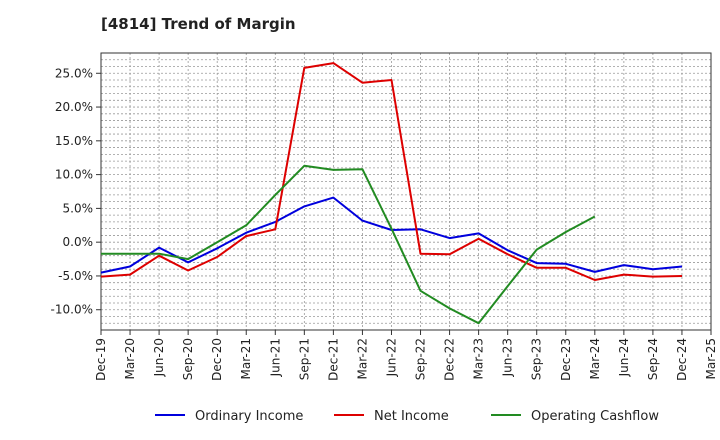 This screenshot has height=440, width=720. Describe the element at coordinates (421, 359) in the screenshot. I see `x-tick-label: Sep-22` at that location.